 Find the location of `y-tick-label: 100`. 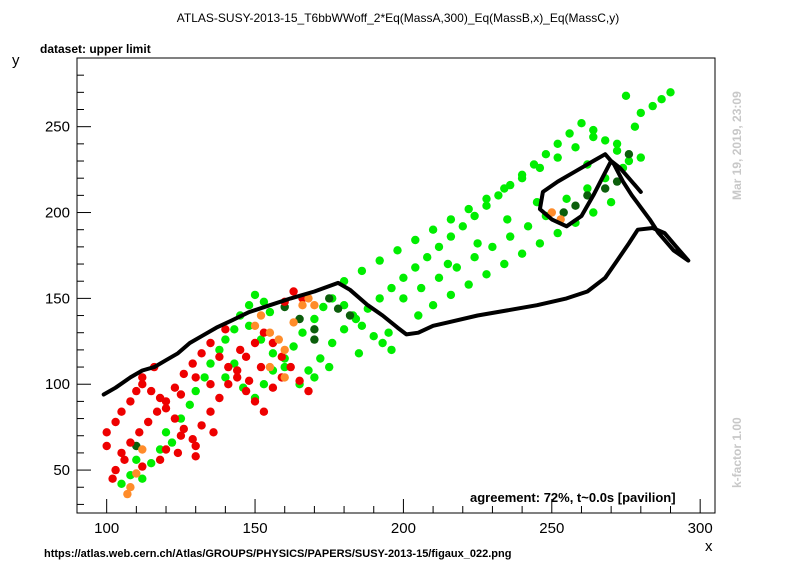

y-tick-label: 100 is located at coordinates (57, 384).